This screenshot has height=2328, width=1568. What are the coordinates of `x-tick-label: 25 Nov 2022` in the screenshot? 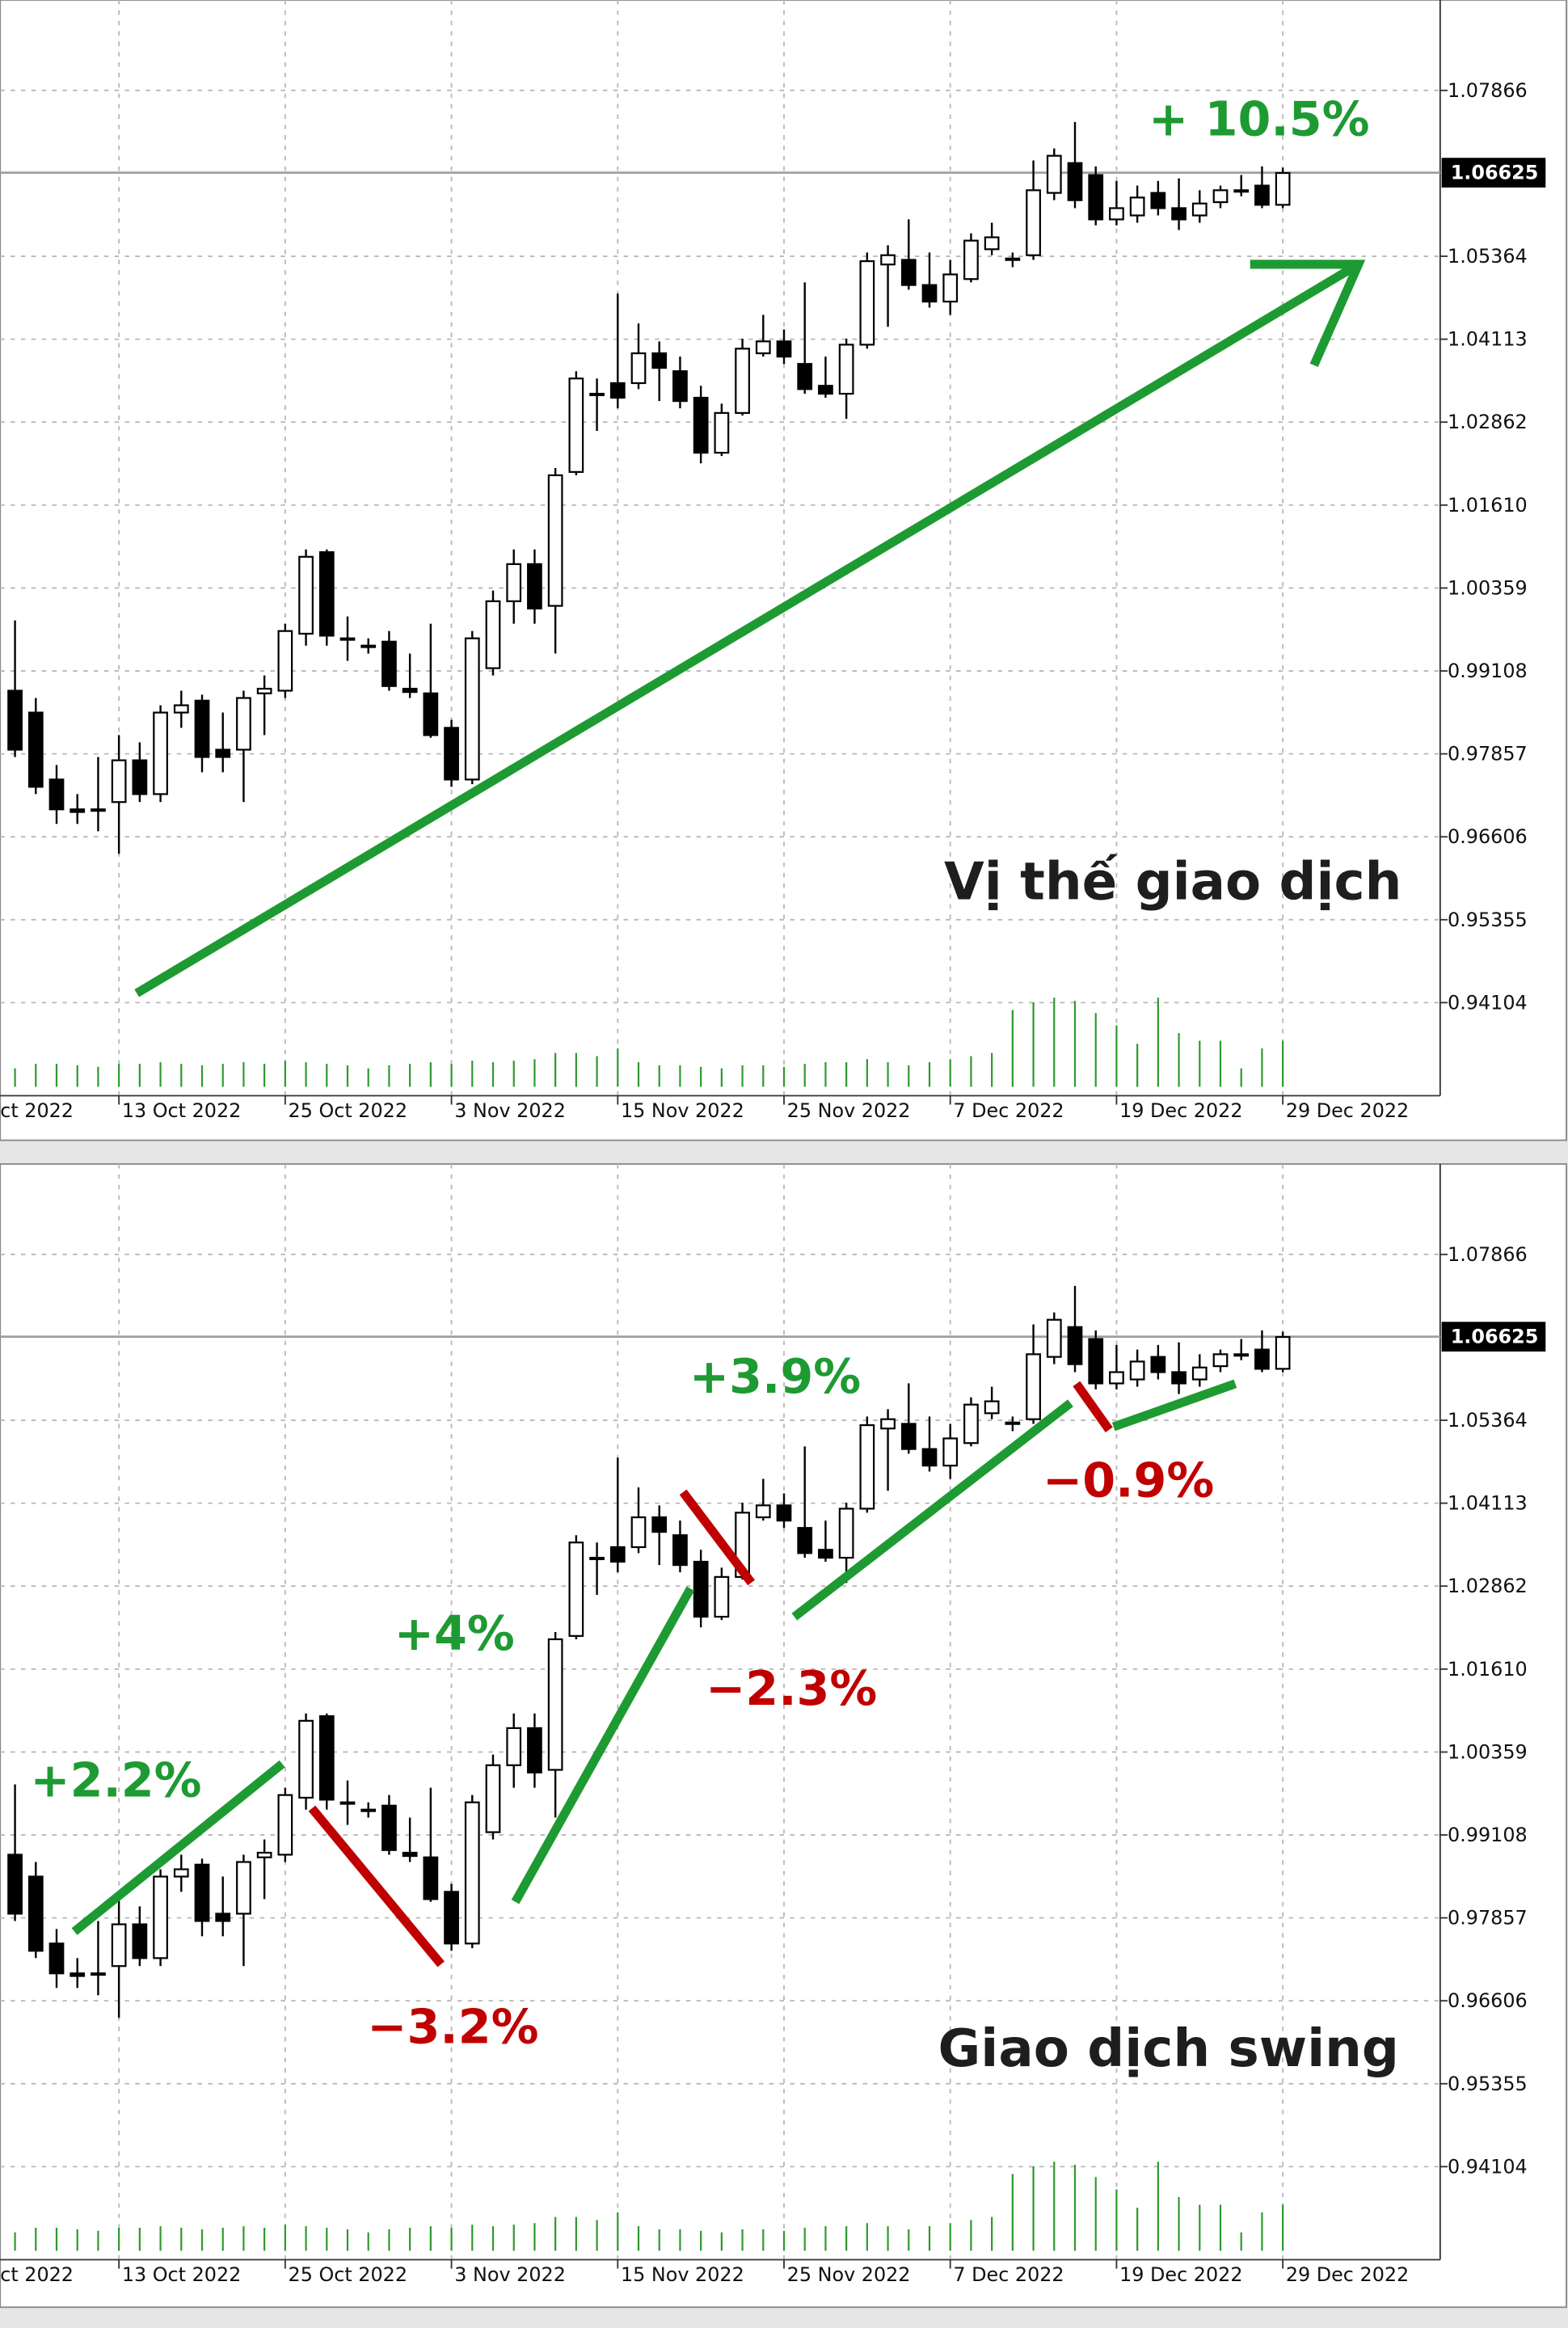 It's located at (849, 2274).